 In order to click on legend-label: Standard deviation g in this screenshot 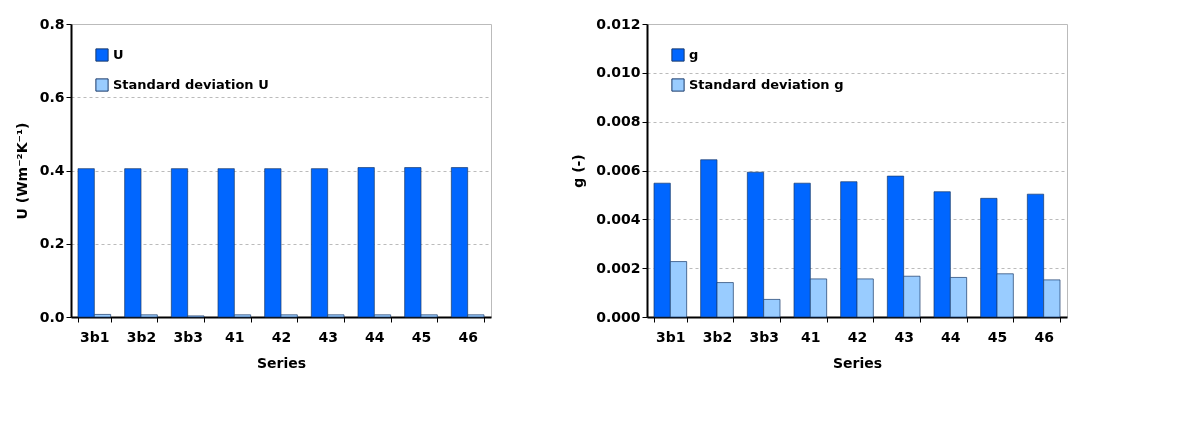, I will do `click(766, 84)`.